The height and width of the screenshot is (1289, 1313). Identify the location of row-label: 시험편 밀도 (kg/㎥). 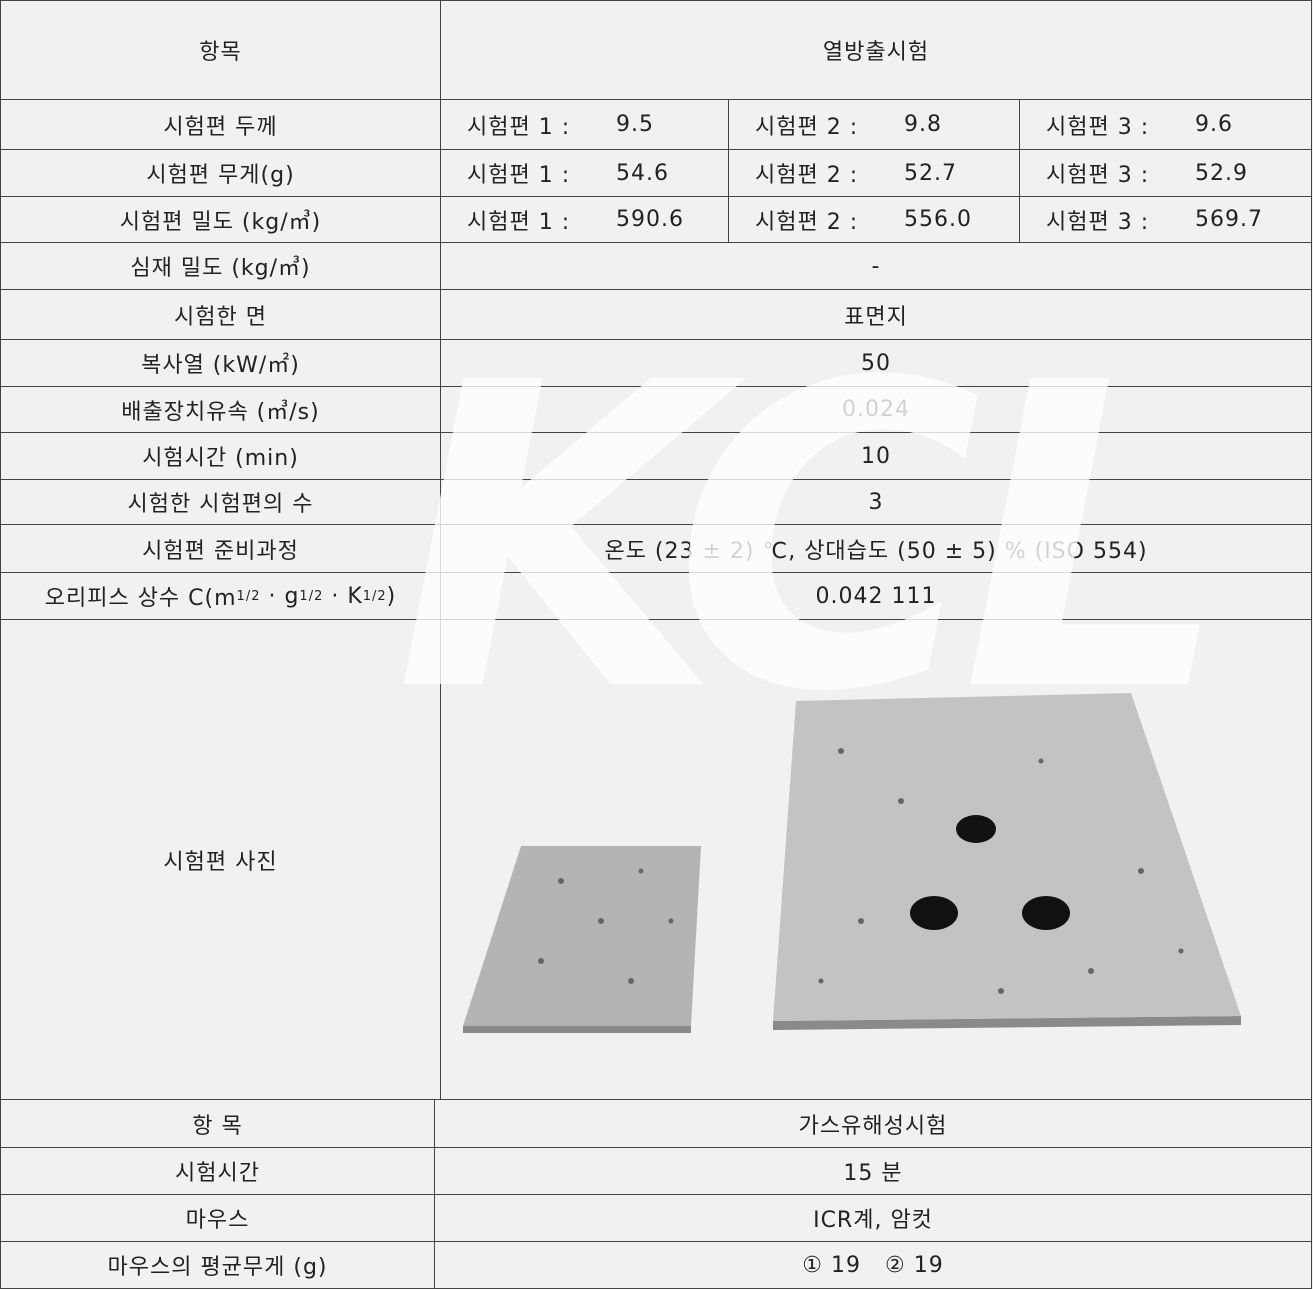
(220, 220).